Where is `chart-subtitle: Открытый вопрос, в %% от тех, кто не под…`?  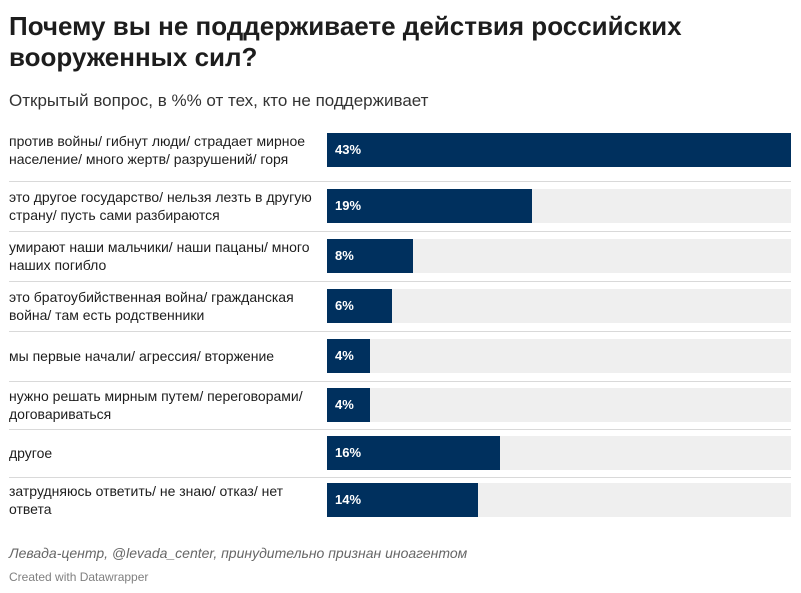
chart-subtitle: Открытый вопрос, в %% от тех, кто не под… is located at coordinates (219, 100).